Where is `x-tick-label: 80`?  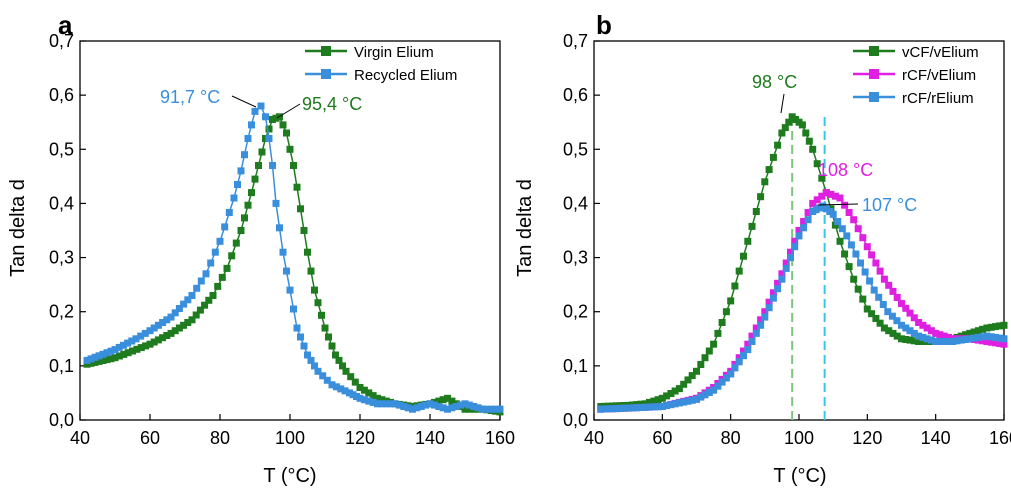 x-tick-label: 80 is located at coordinates (731, 438).